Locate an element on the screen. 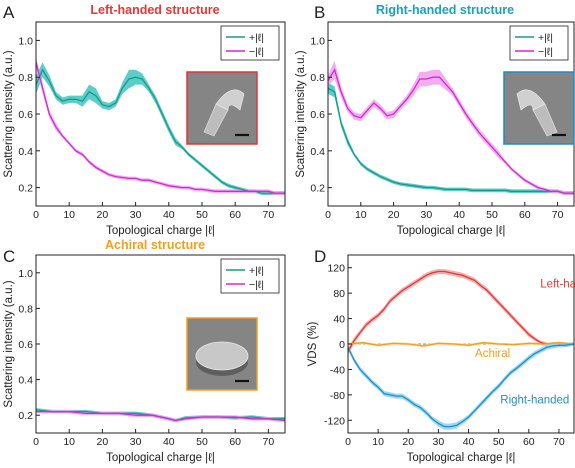 This screenshot has height=468, width=575. y-tick-label: -80 is located at coordinates (337, 396).